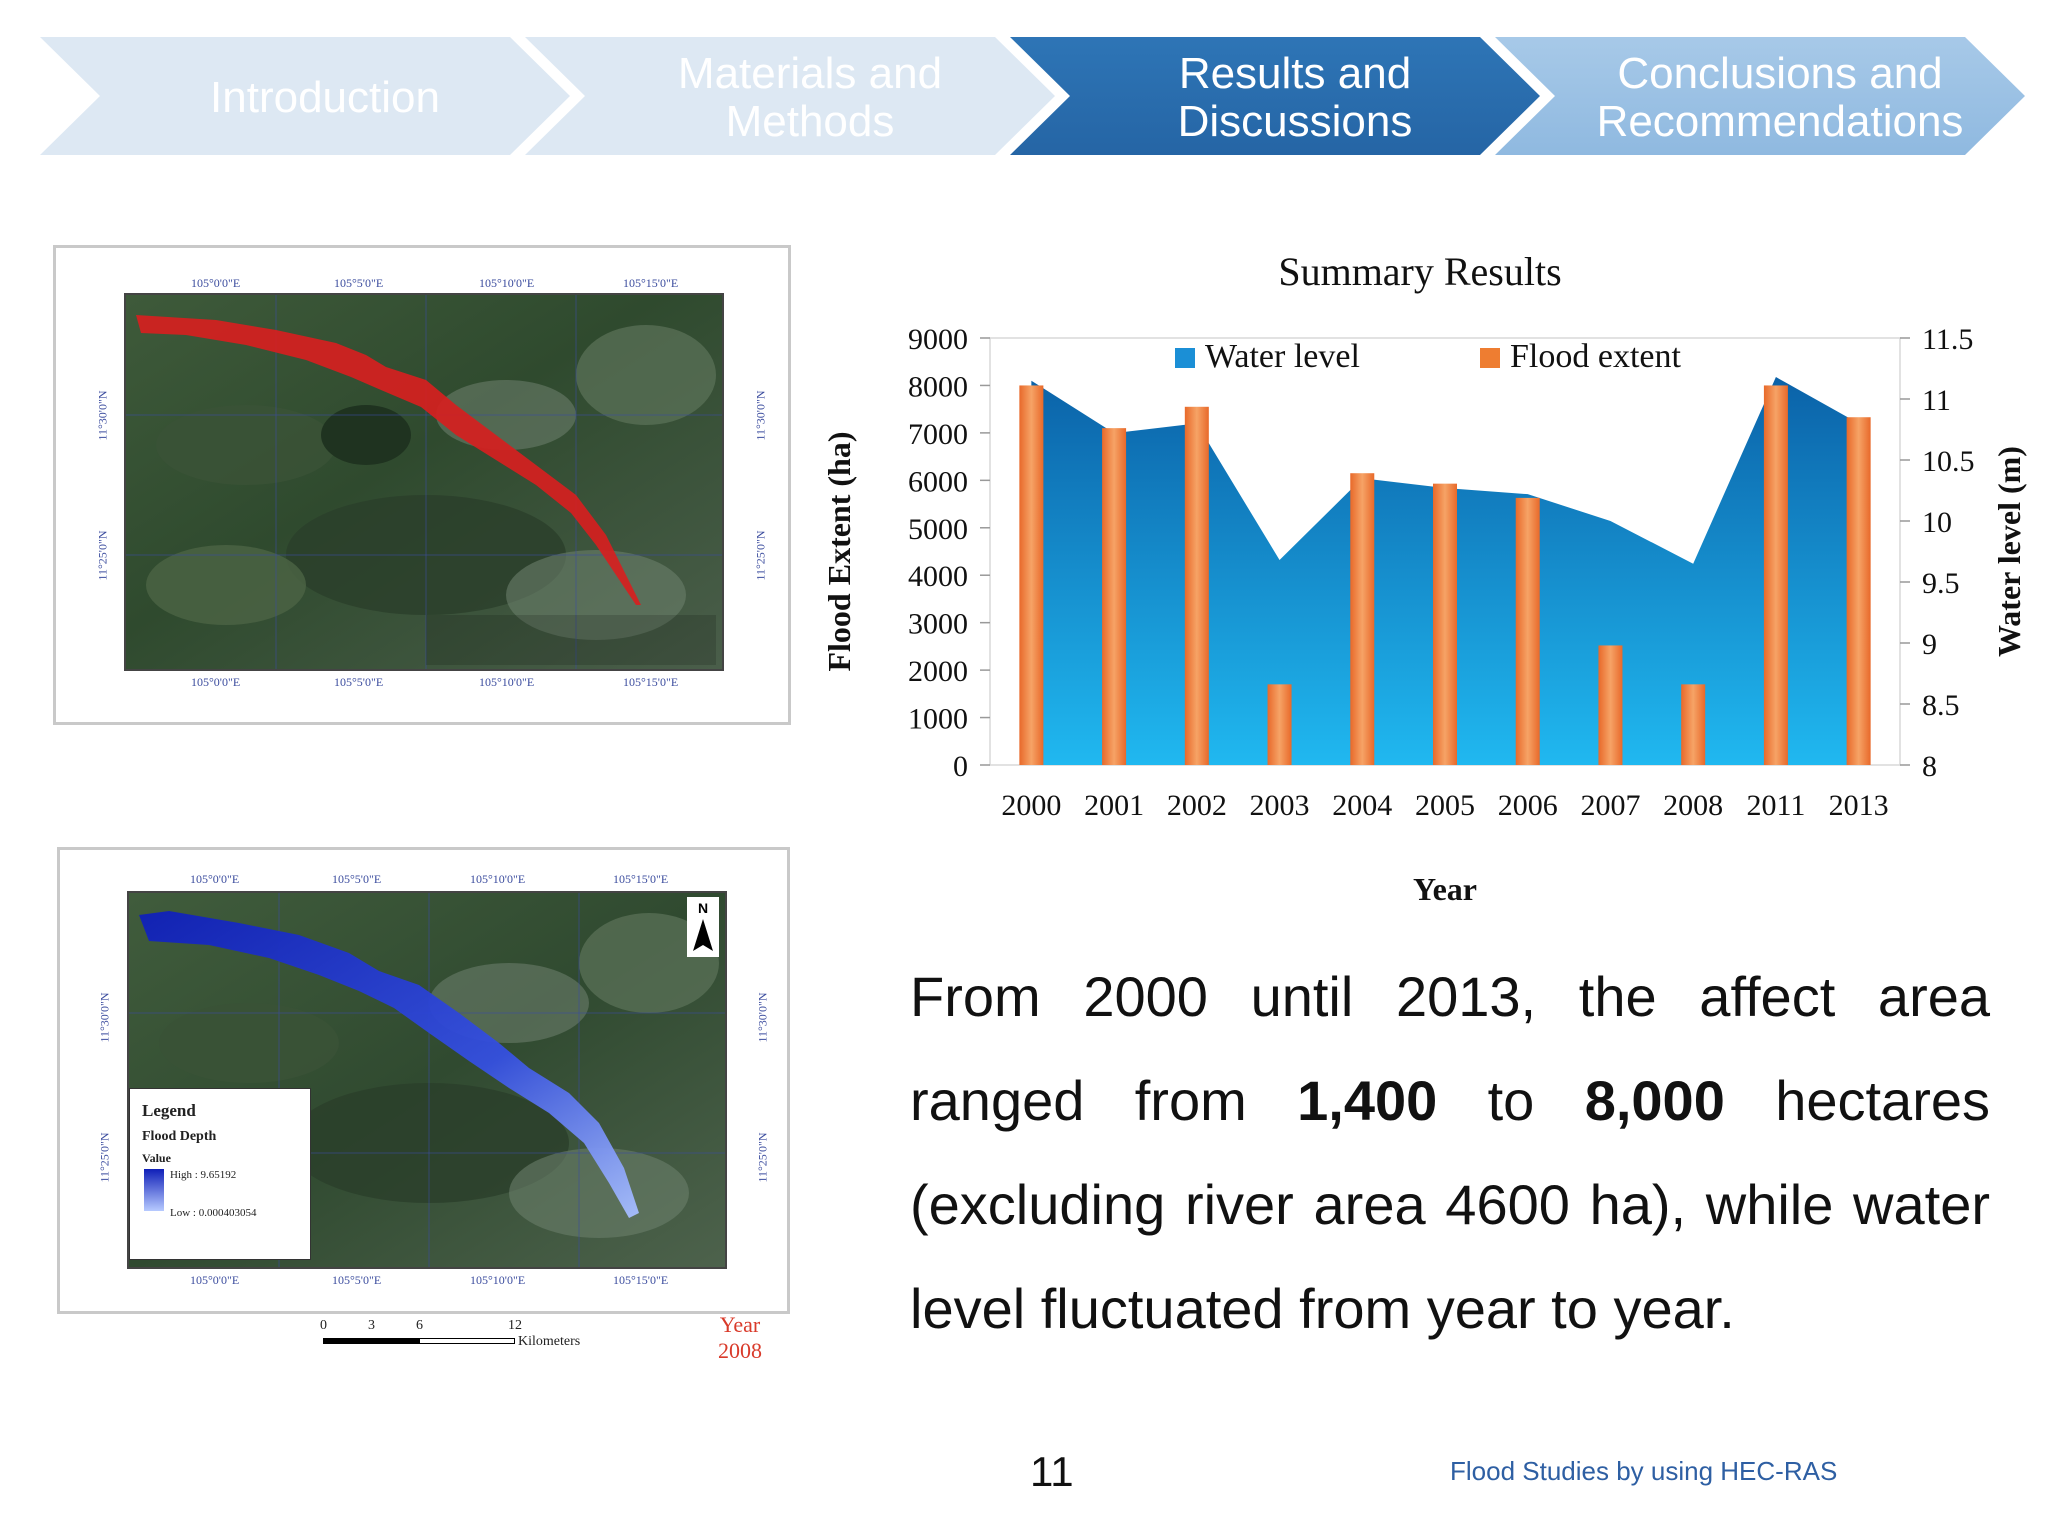  I want to click on nav-step-label: Discussions, so click(1295, 121).